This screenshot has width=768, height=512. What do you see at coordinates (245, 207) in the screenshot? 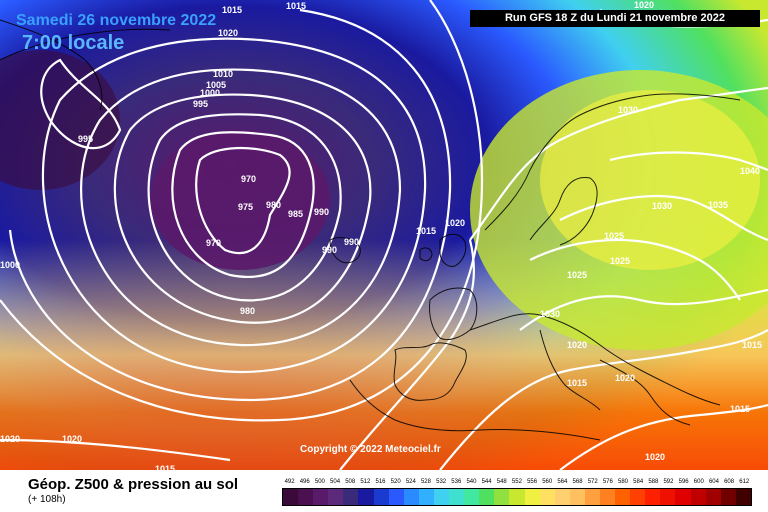
I see `isobar-label: 975` at bounding box center [245, 207].